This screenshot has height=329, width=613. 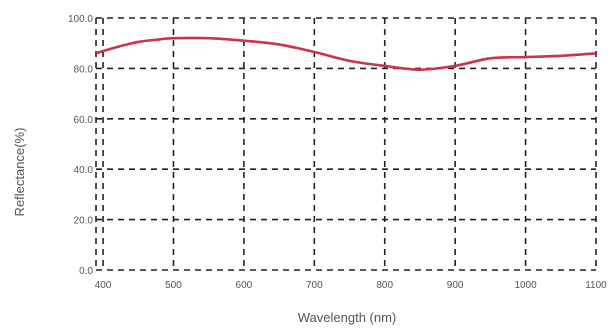 What do you see at coordinates (103, 285) in the screenshot?
I see `x-tick-label: 400` at bounding box center [103, 285].